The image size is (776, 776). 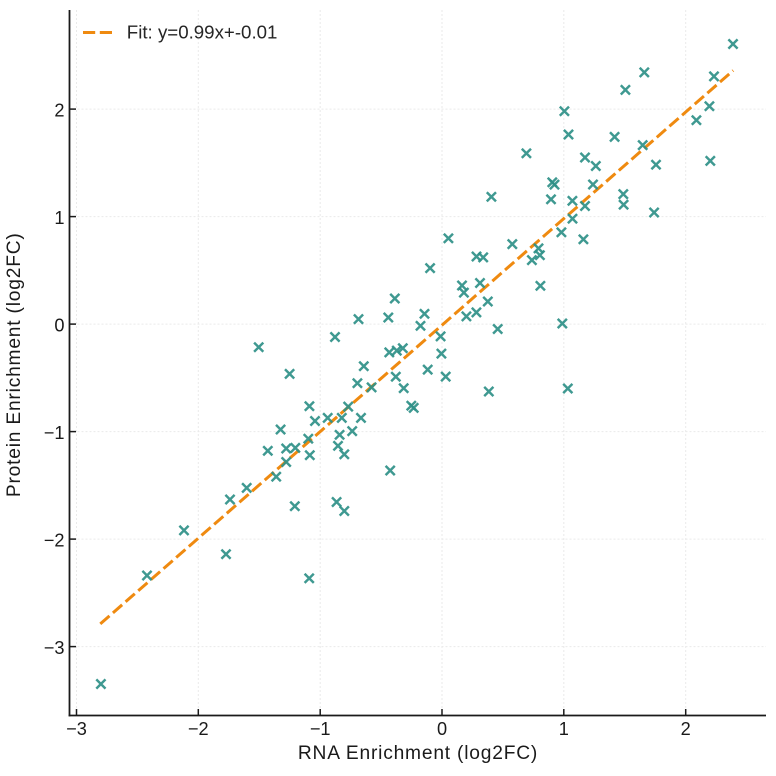 I want to click on svg-text: Fit: y=0.99x+-0.01, so click(x=202, y=31).